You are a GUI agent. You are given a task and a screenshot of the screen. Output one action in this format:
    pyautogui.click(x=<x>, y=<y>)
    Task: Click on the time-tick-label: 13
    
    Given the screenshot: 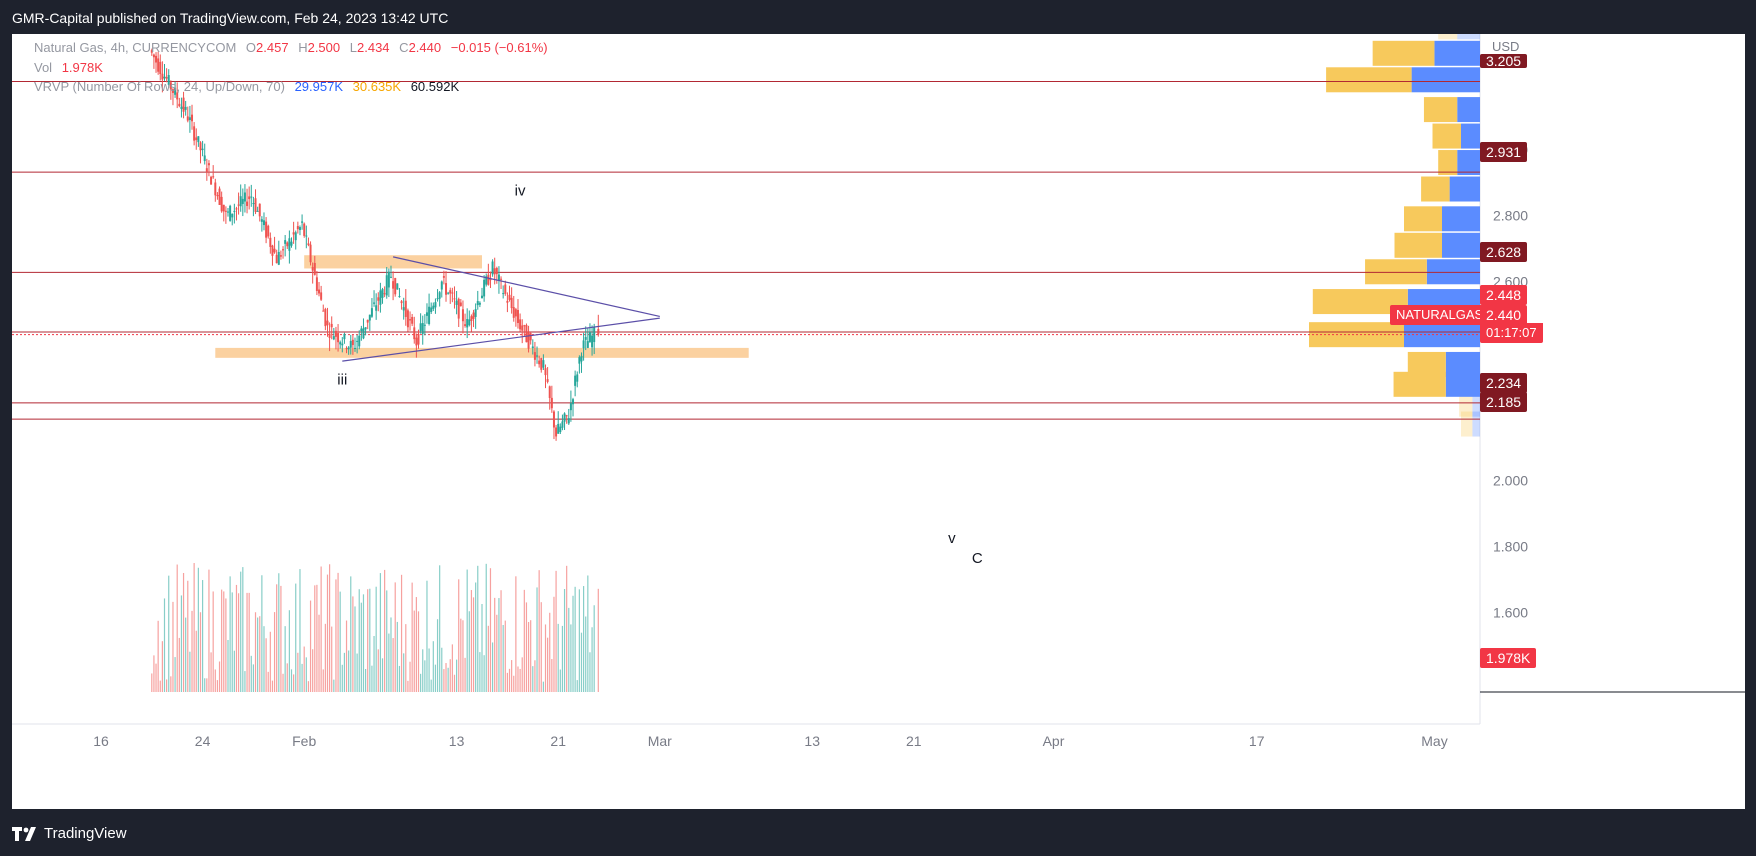 What is the action you would take?
    pyautogui.click(x=457, y=741)
    